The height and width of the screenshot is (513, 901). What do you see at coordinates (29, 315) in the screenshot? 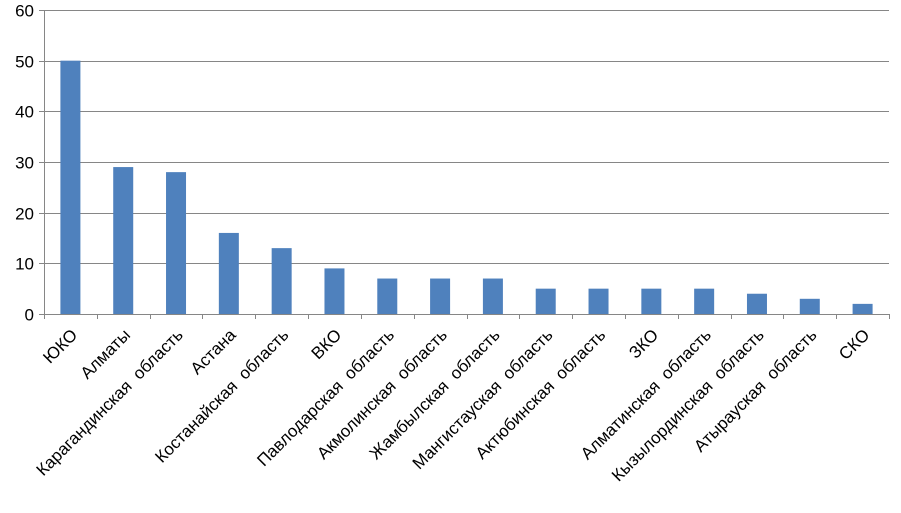
I see `y-tick-label: 0` at bounding box center [29, 315].